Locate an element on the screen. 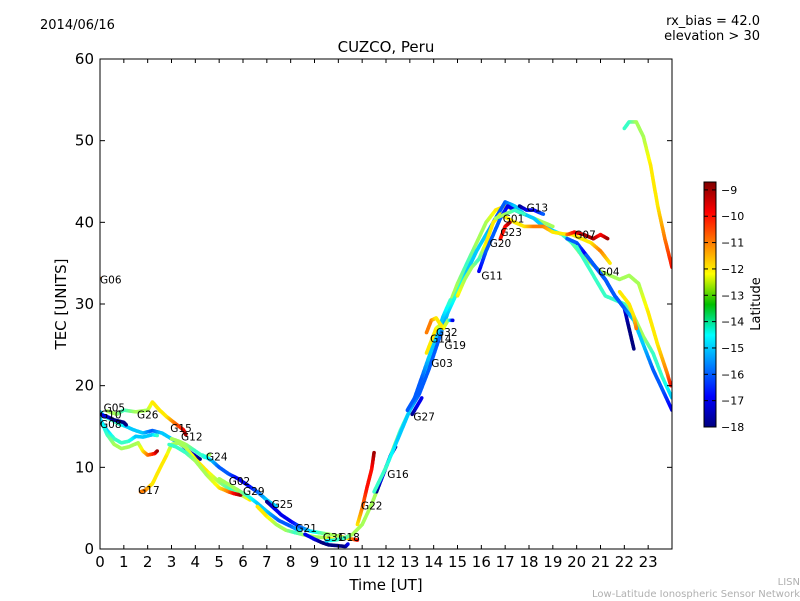 The image size is (800, 601). x-tick-label: 4 is located at coordinates (196, 562).